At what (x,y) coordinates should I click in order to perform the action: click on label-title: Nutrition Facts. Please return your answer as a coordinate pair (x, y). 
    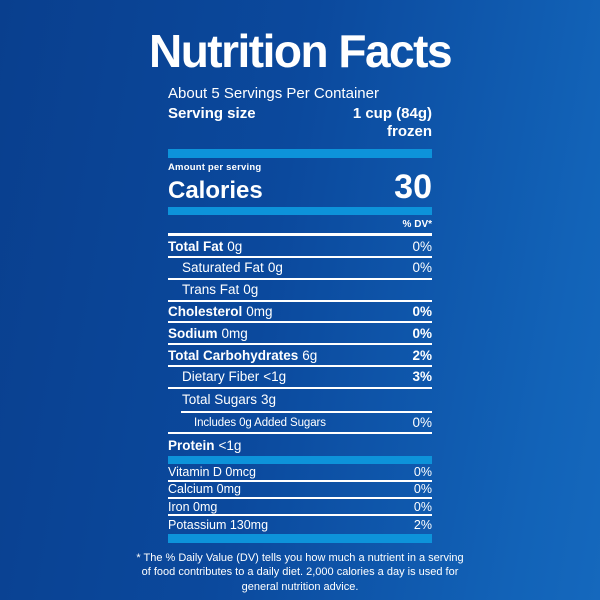
    Looking at the image, I should click on (300, 51).